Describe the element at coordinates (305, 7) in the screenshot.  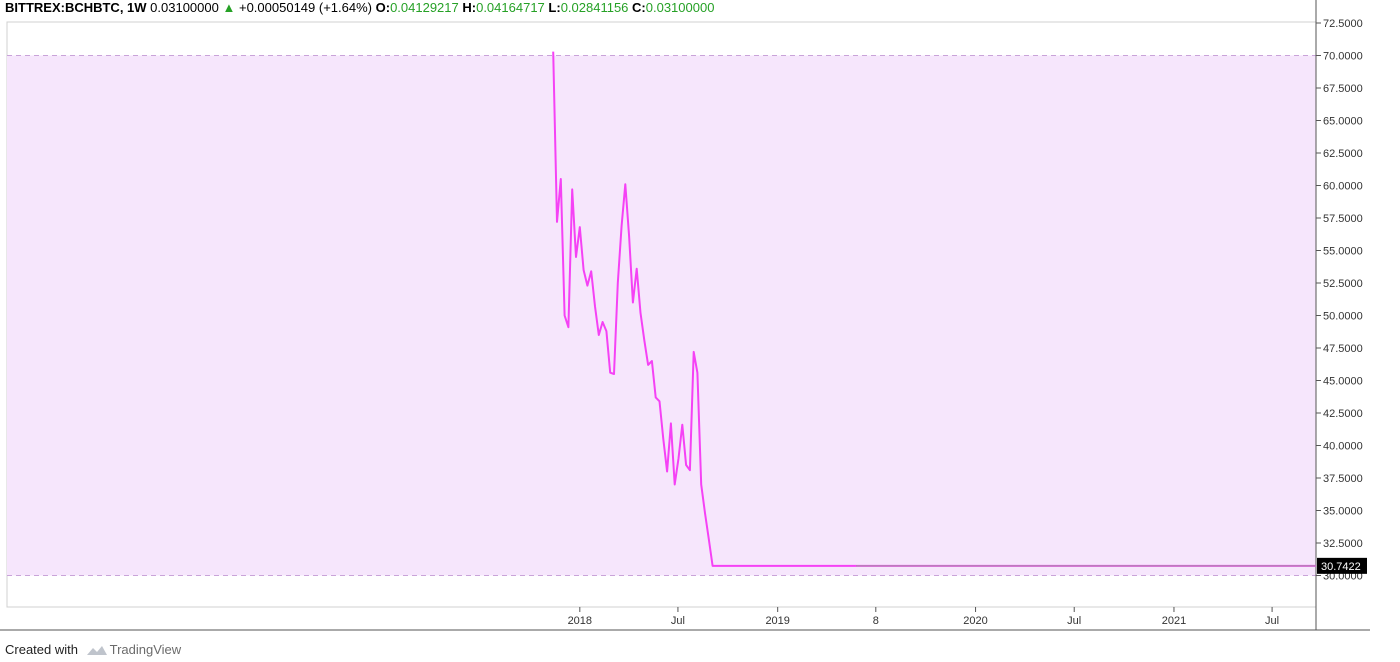
I see `price-change: +0.00050149 (+1.64%)` at that location.